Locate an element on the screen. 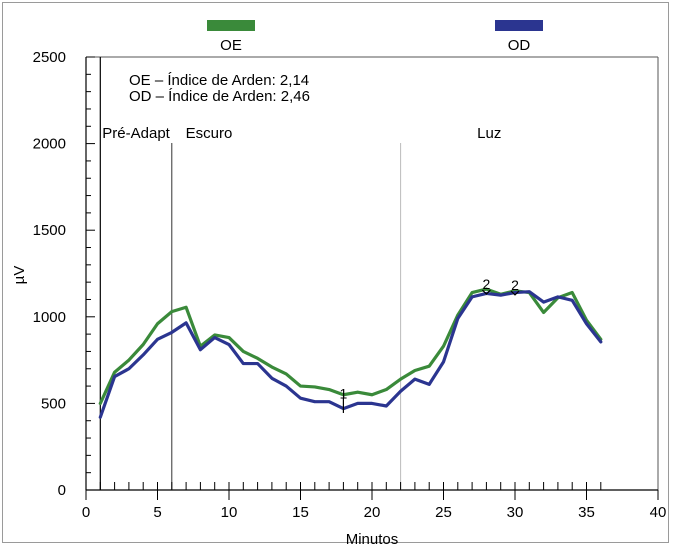 The height and width of the screenshot is (547, 673). x-tick-label-10: 10 is located at coordinates (229, 512).